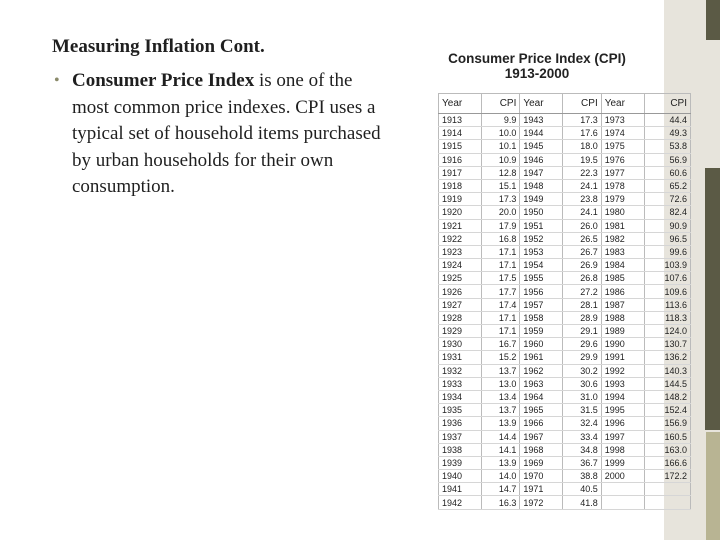  Describe the element at coordinates (582, 252) in the screenshot. I see `cpi-cell: 26.7` at that location.